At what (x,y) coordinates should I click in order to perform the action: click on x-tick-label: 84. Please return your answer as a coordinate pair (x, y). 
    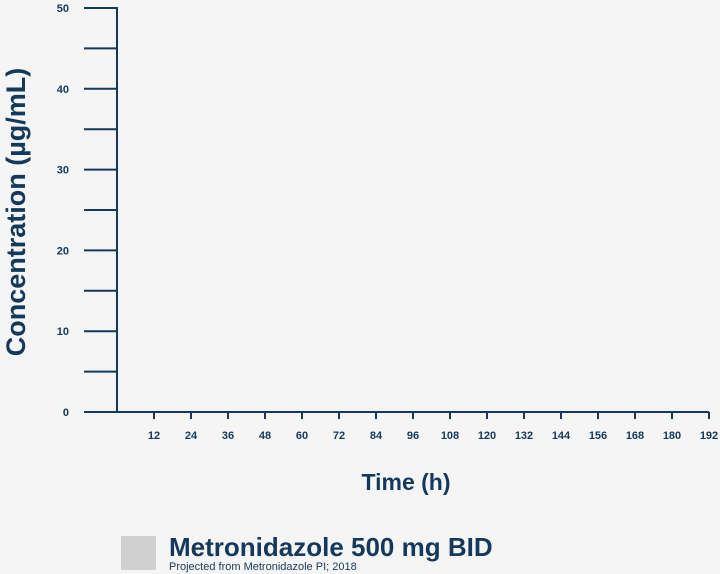
    Looking at the image, I should click on (376, 436).